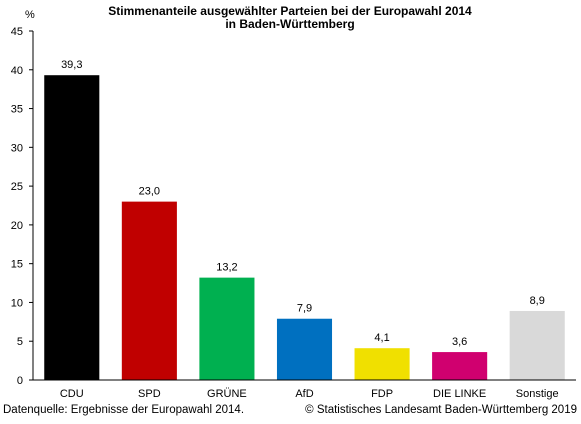  What do you see at coordinates (459, 394) in the screenshot?
I see `x-tick-label: DIE LINKE` at bounding box center [459, 394].